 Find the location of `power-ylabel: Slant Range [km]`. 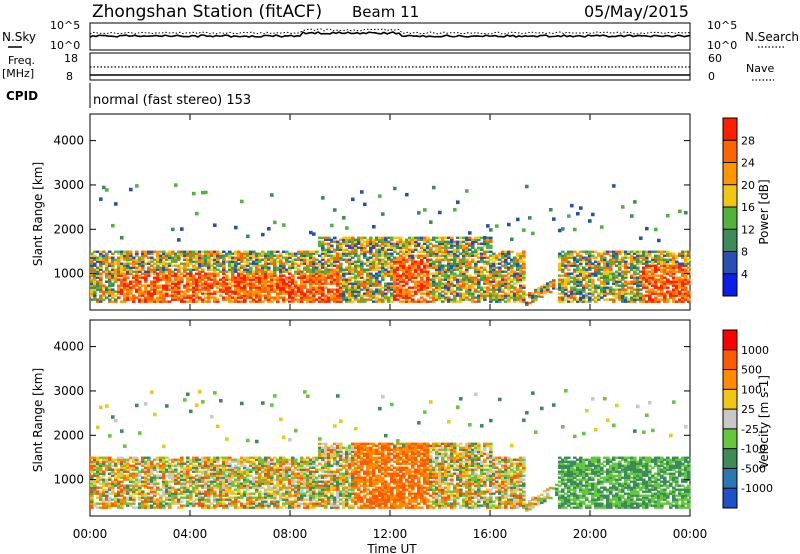

power-ylabel: Slant Range [km] is located at coordinates (38, 214).